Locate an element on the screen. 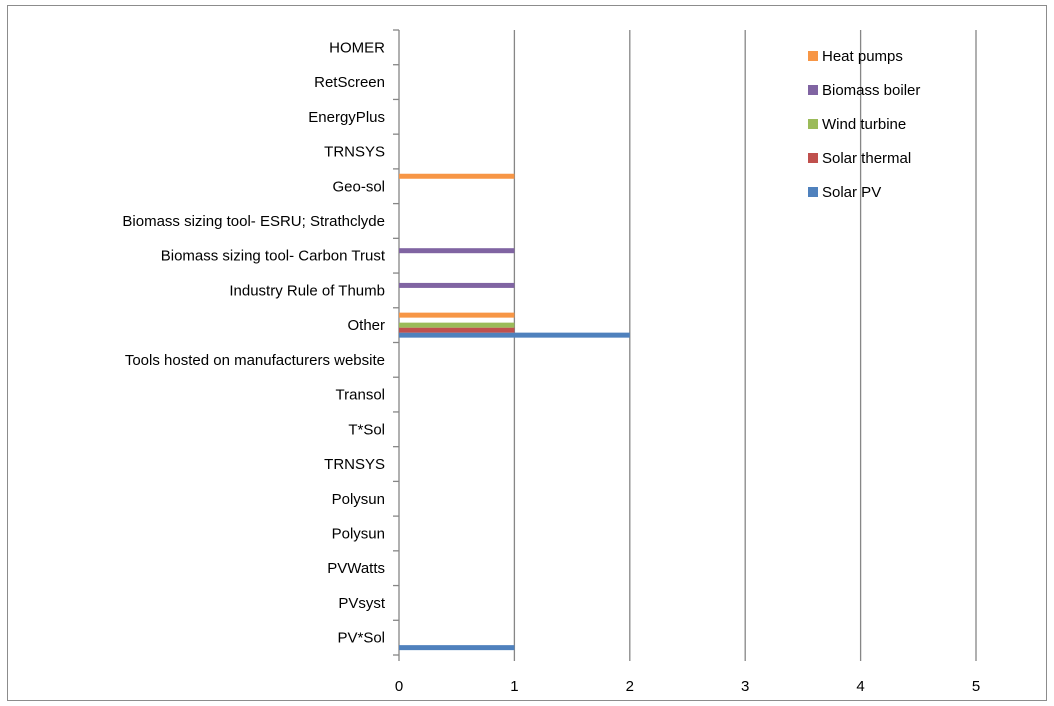  category-label: Tools hosted on manufacturers website is located at coordinates (255, 360).